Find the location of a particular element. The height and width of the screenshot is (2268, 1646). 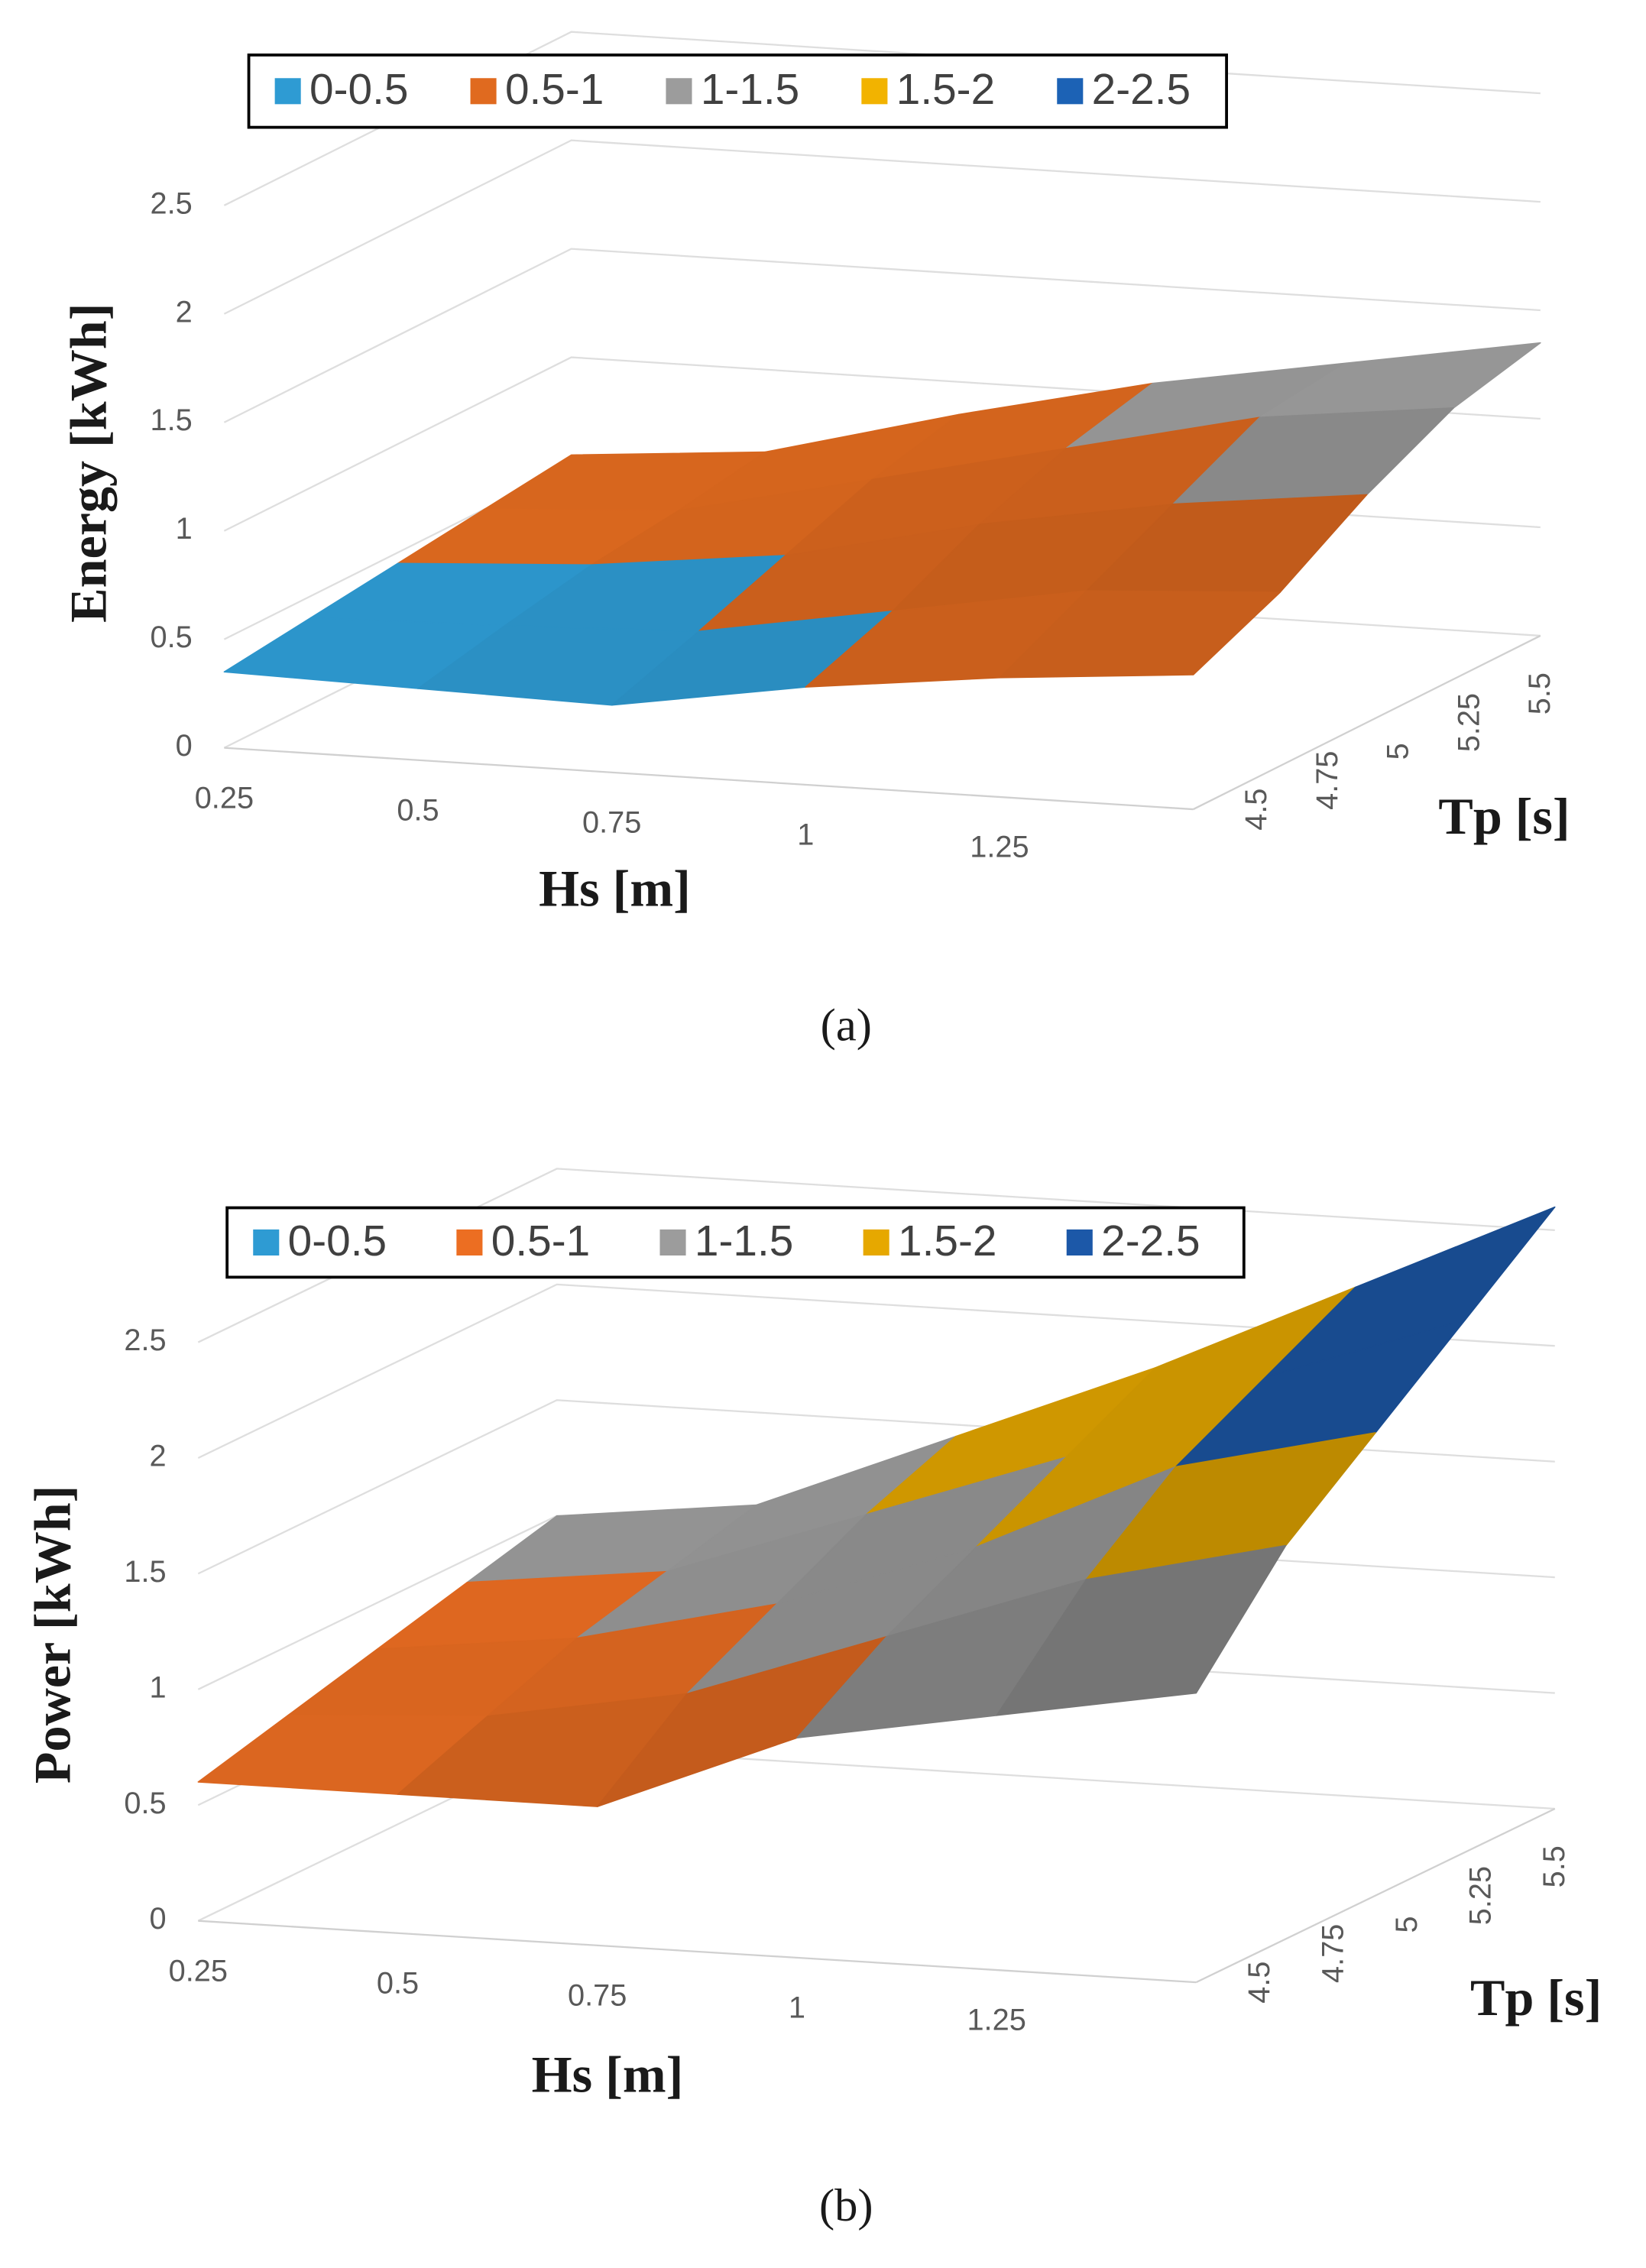

z-axis-title: Energy [kWh] is located at coordinates (89, 463).